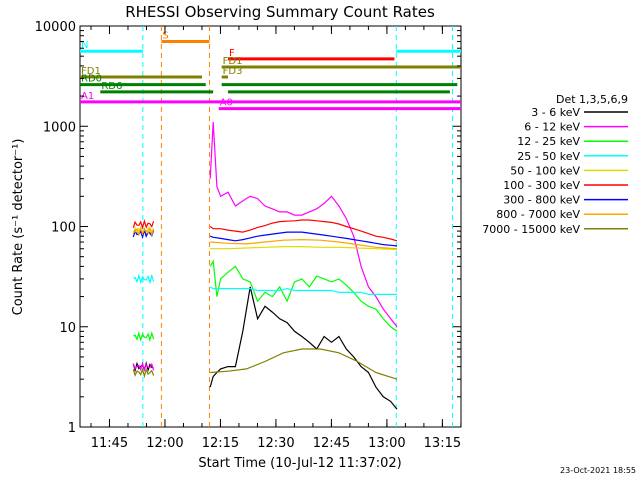 The image size is (640, 480). Describe the element at coordinates (592, 99) in the screenshot. I see `legend-title: Det 1,3,5,6,9` at that location.